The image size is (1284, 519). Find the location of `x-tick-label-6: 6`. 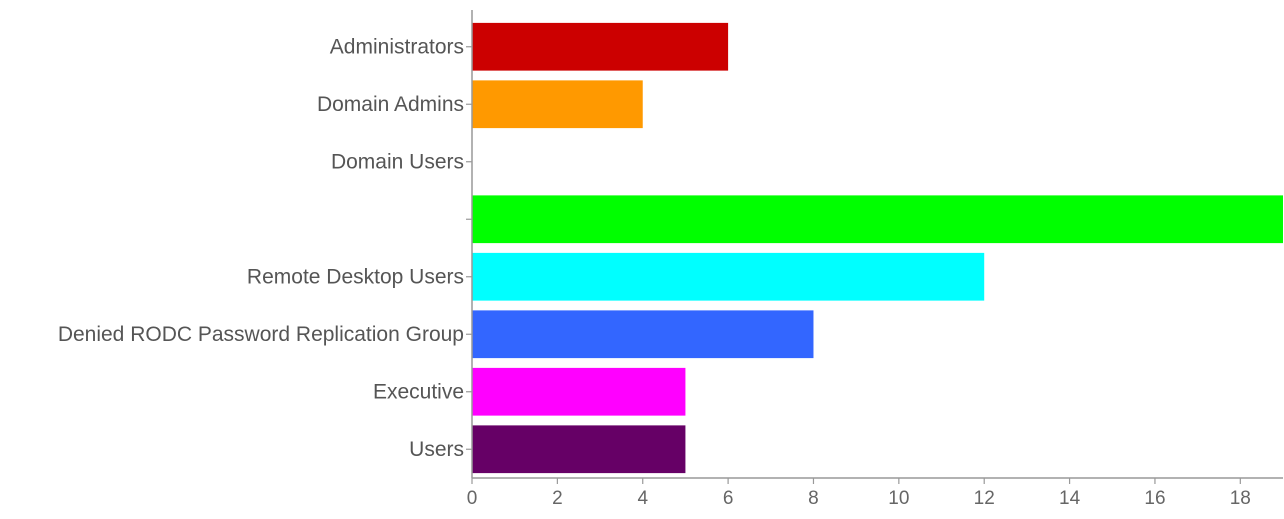

x-tick-label-6: 6 is located at coordinates (728, 498).